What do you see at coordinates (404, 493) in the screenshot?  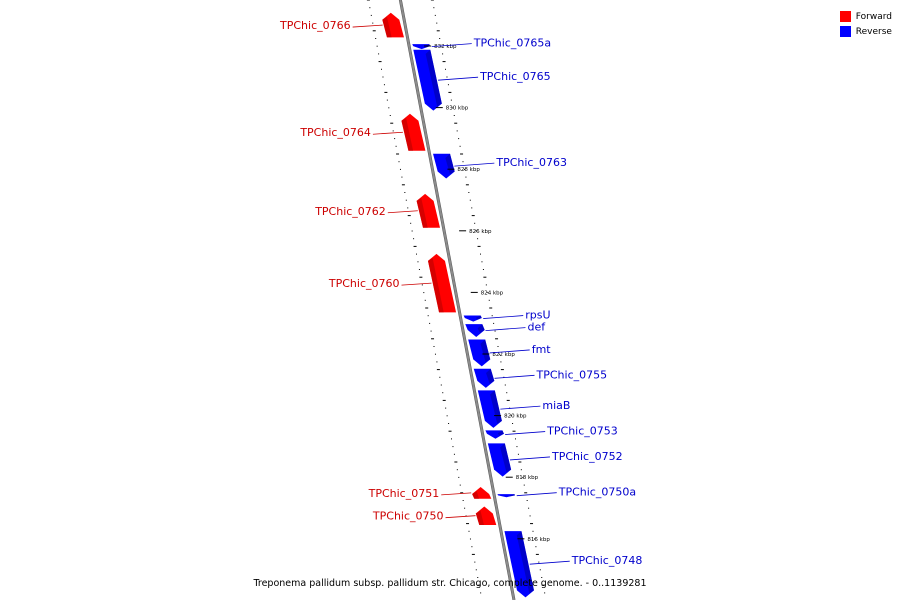 I see `gene-label: TPChic_0751` at bounding box center [404, 493].